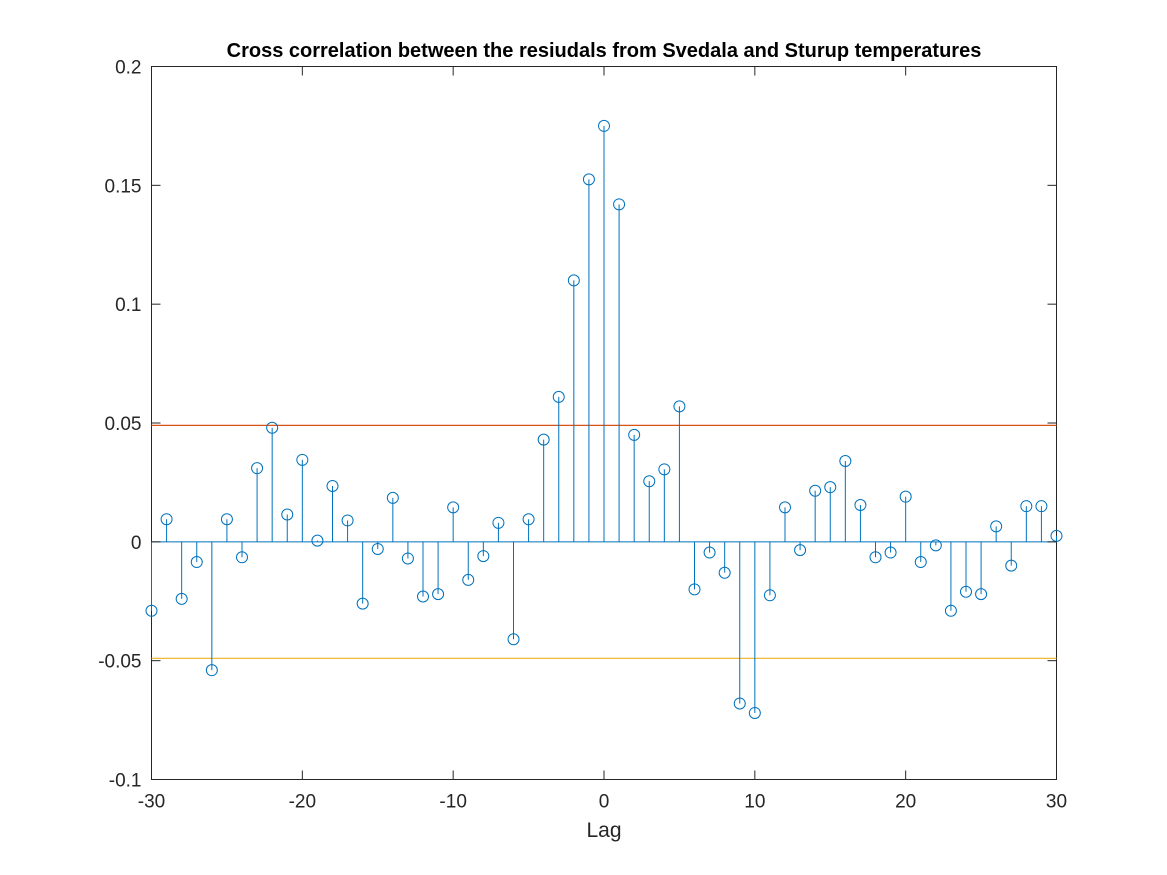 The width and height of the screenshot is (1167, 875). I want to click on x-tick-label: 10, so click(754, 802).